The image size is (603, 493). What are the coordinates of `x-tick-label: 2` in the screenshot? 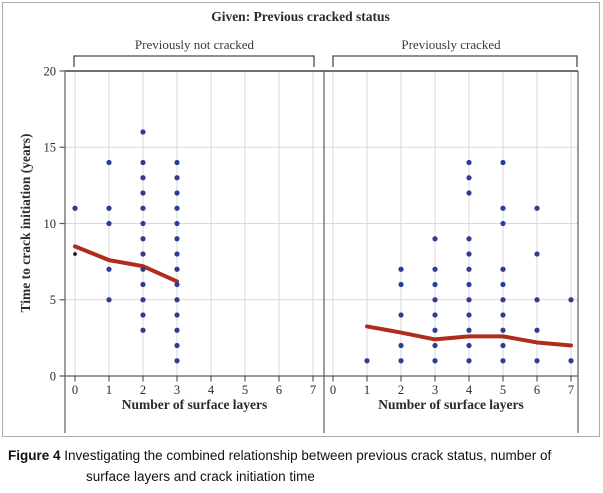 It's located at (143, 390).